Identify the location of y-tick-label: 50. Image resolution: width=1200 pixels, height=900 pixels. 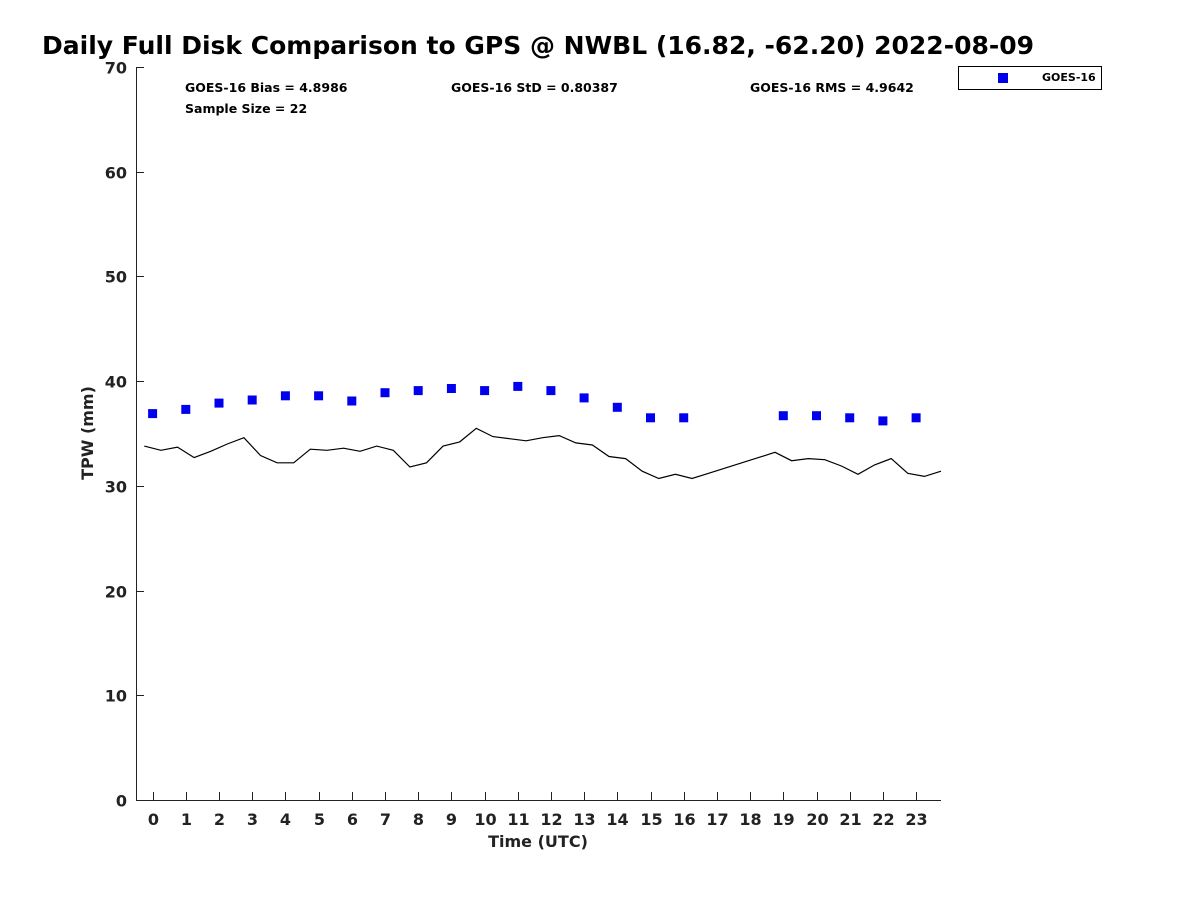
(116, 277).